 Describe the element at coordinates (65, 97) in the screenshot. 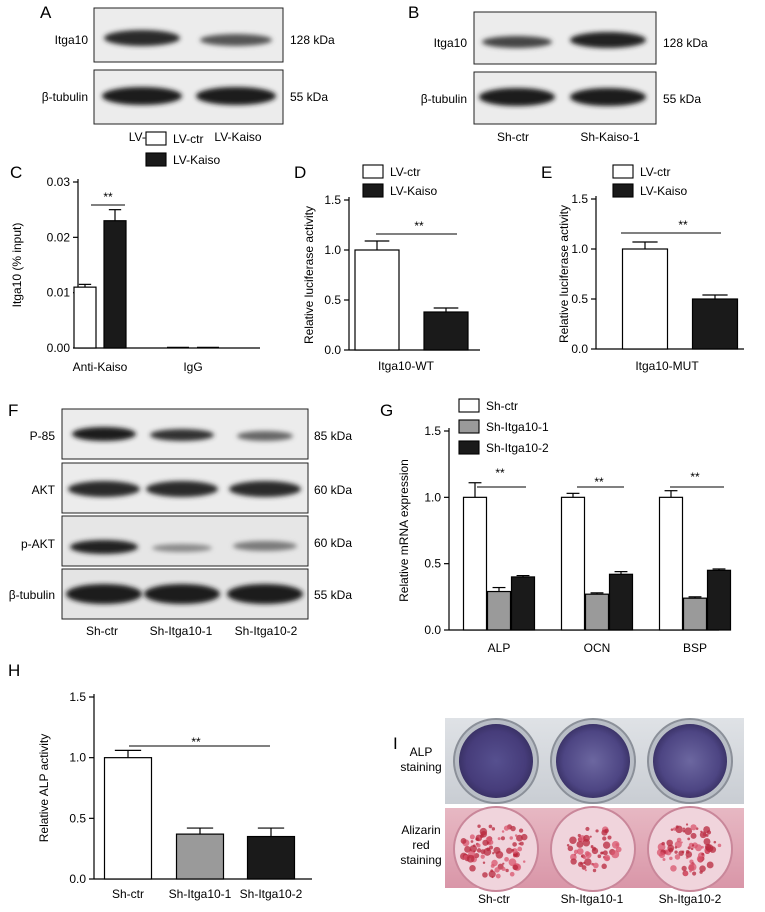

I see `blot-a-label-tubulin: β-tubulin` at that location.